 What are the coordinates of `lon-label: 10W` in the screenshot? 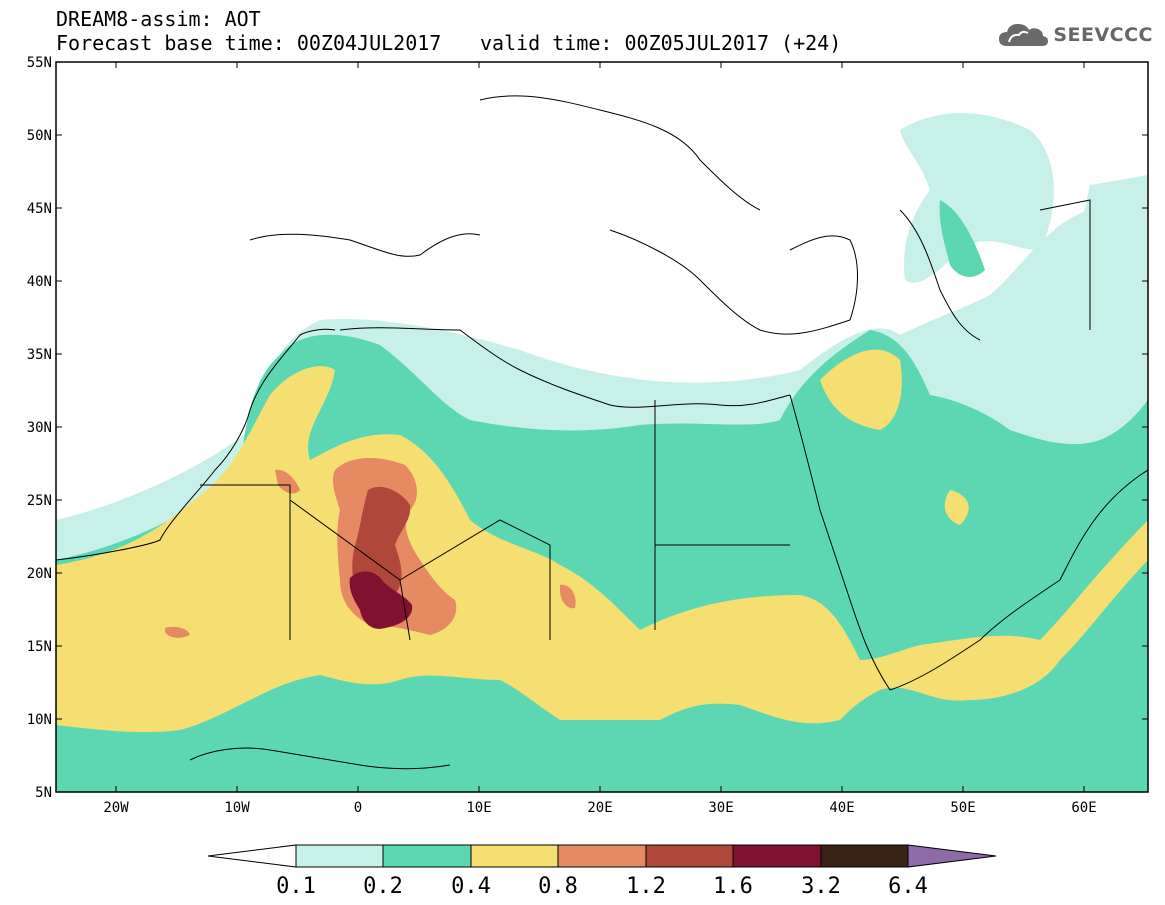 It's located at (237, 808).